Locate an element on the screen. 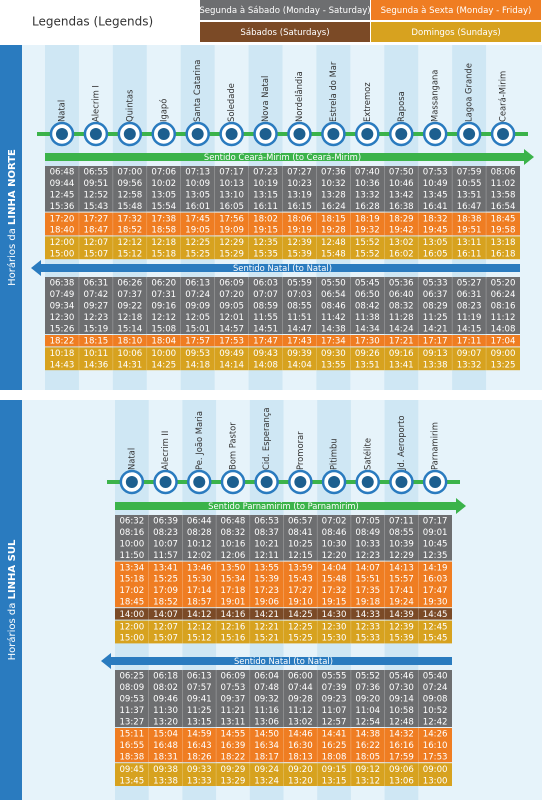 The image size is (542, 800). time-cell: 05:40 is located at coordinates (435, 677).